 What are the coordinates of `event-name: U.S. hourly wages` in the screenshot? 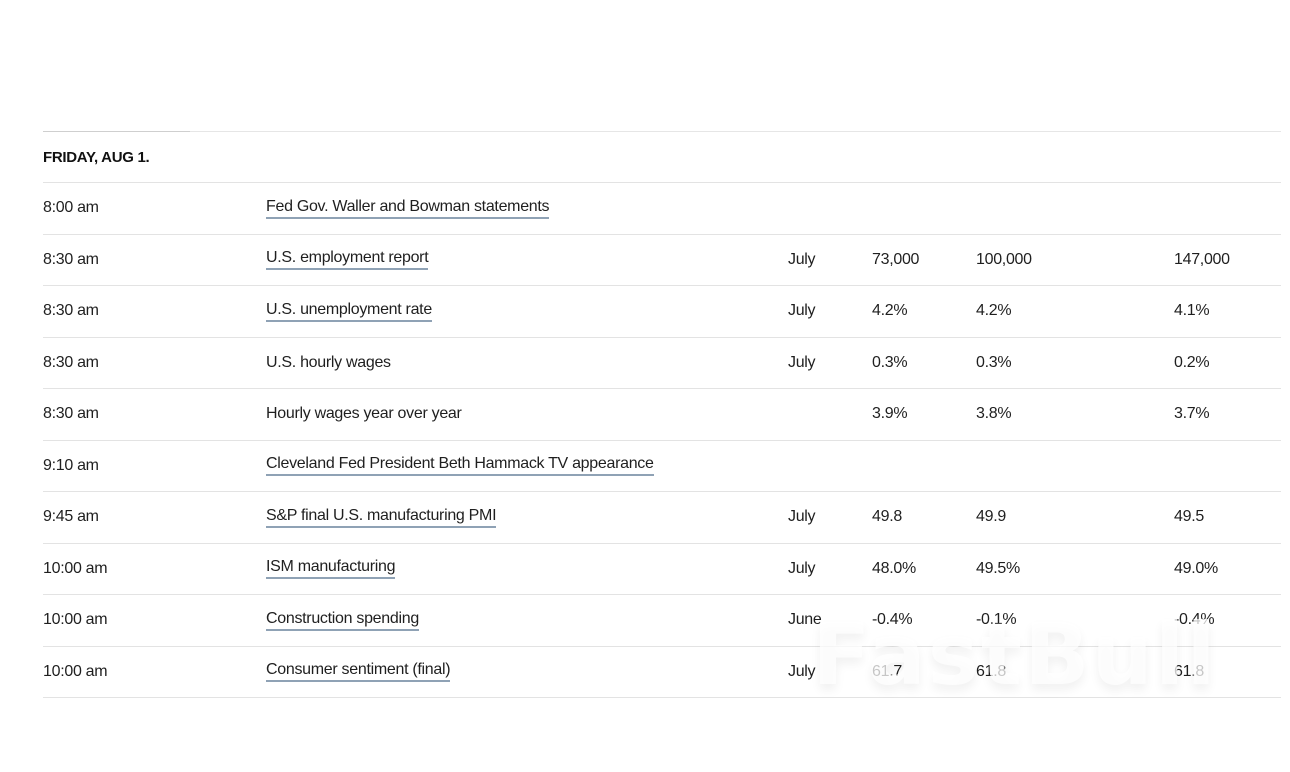 It's located at (328, 362).